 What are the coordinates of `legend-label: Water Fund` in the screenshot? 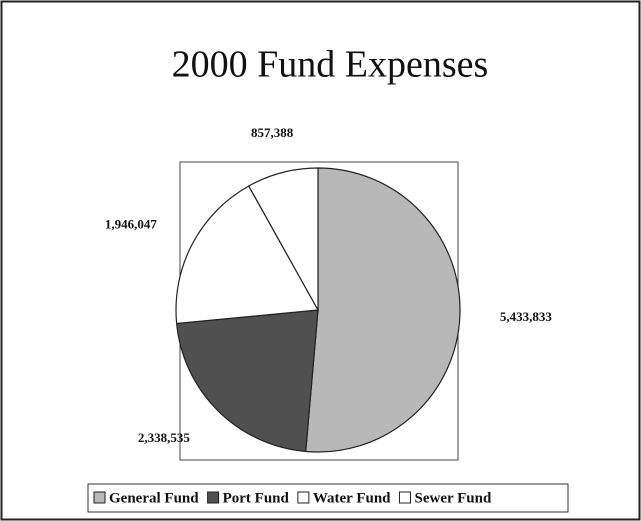 It's located at (352, 498).